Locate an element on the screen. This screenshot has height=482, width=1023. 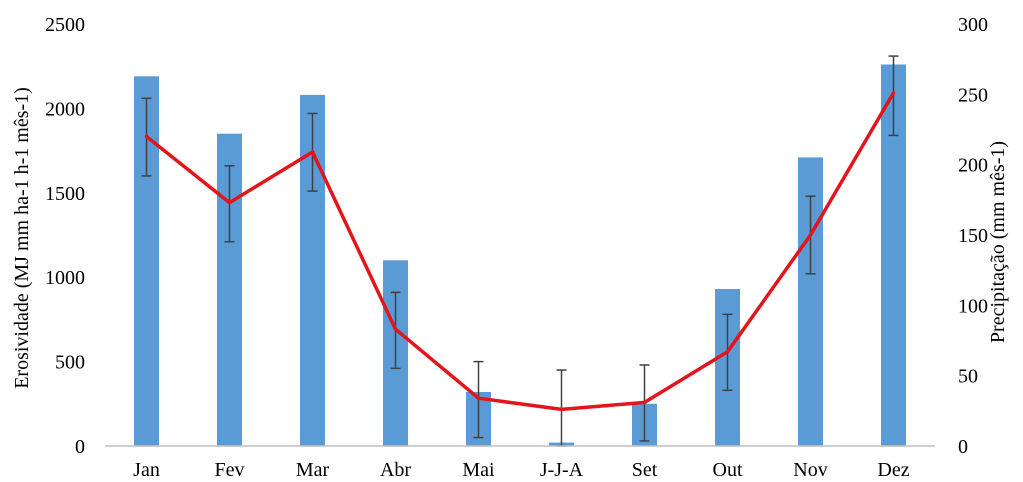
left-axis-title: Erosividade (MJ mm ha-1 h-1 mês-1) is located at coordinates (22, 238).